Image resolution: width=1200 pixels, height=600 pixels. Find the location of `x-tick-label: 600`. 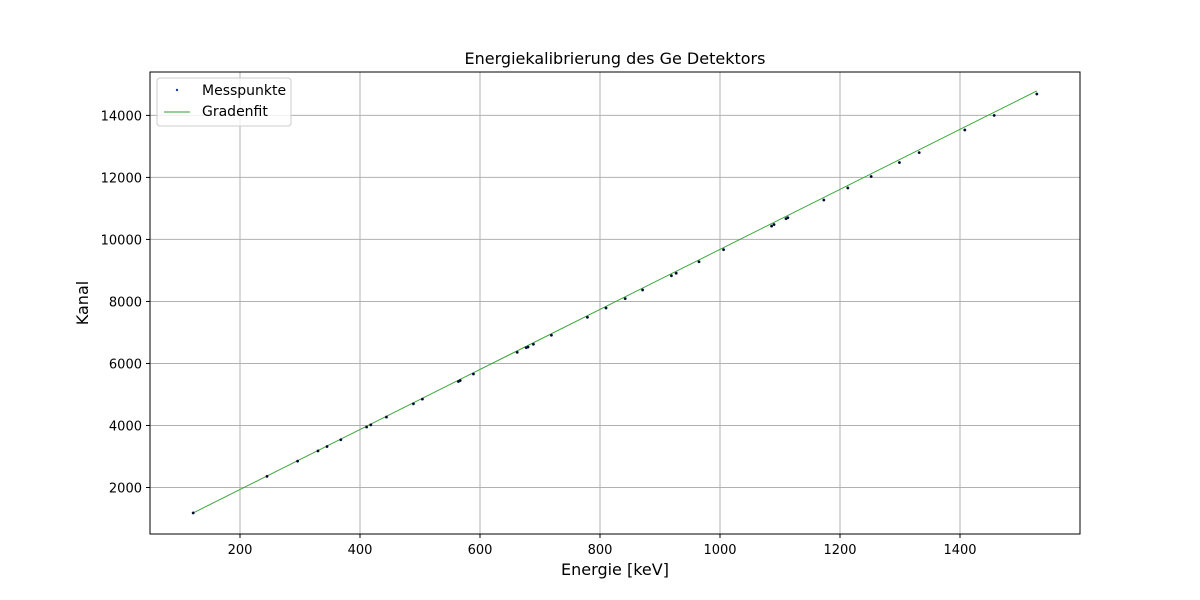

x-tick-label: 600 is located at coordinates (480, 550).